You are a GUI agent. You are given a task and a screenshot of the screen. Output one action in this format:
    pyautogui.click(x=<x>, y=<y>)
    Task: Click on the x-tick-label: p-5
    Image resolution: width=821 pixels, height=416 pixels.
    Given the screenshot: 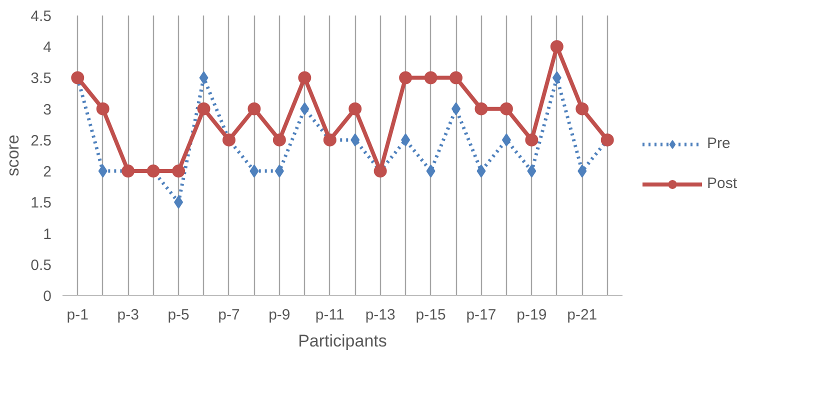 What is the action you would take?
    pyautogui.click(x=179, y=315)
    